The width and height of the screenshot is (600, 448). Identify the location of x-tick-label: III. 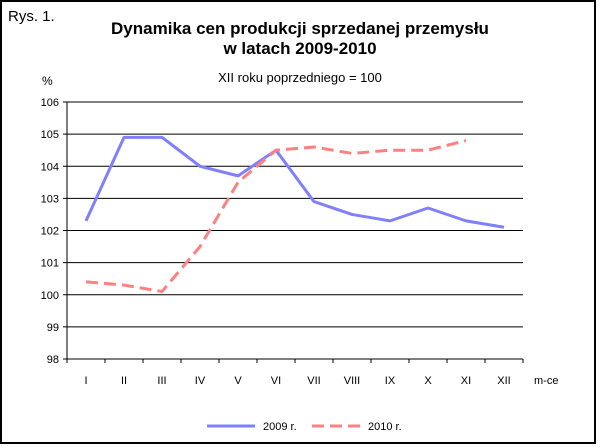
(161, 381).